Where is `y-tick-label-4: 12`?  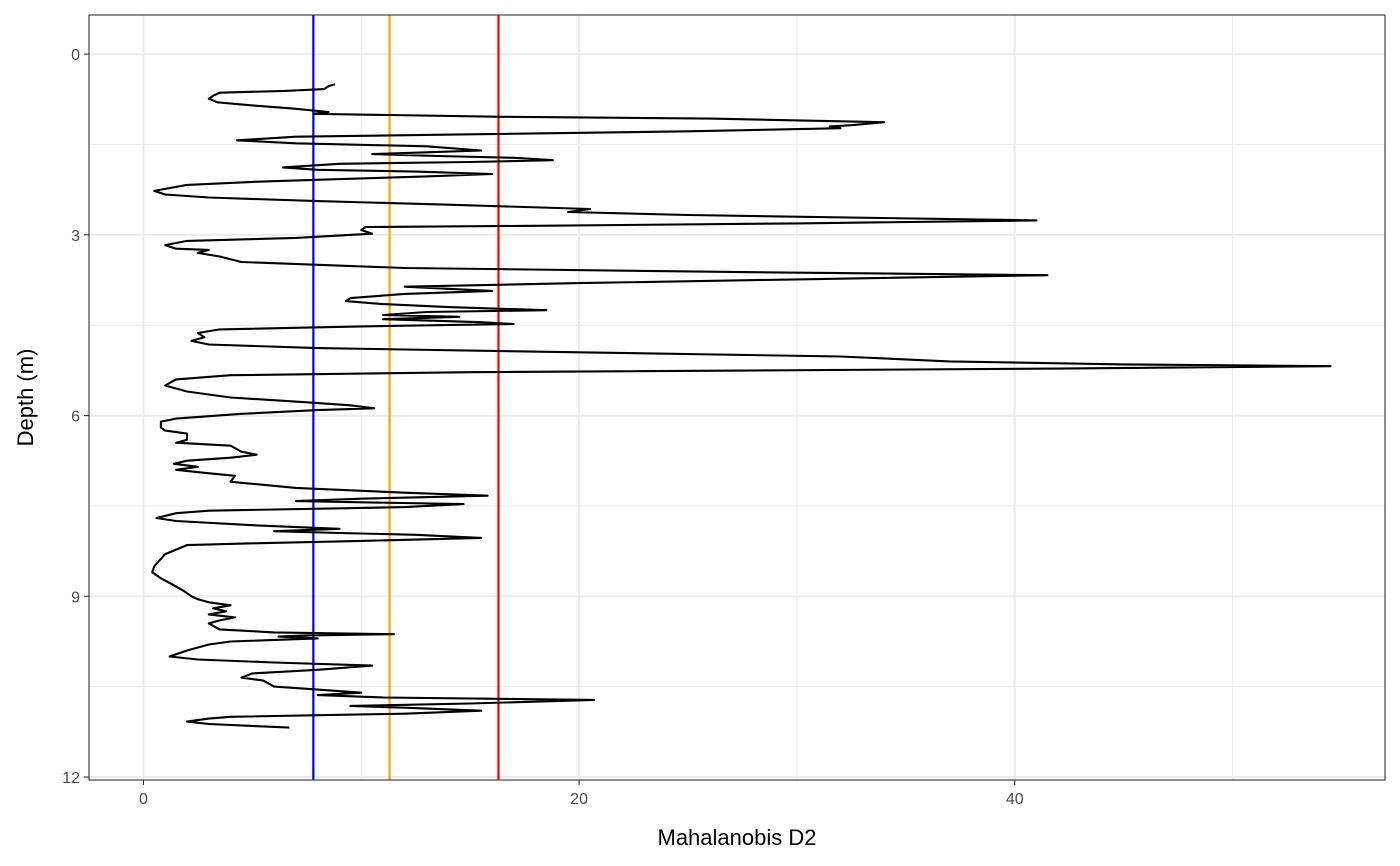
y-tick-label-4: 12 is located at coordinates (71, 778).